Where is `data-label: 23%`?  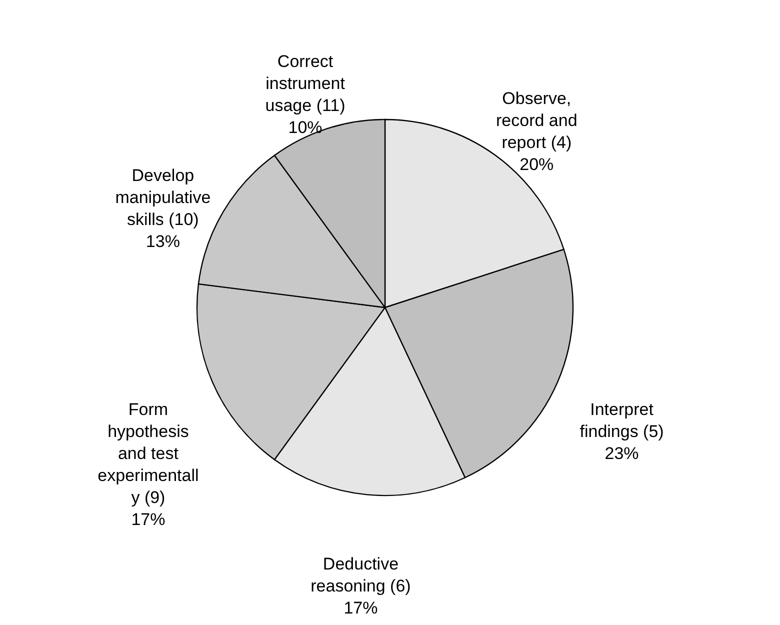
data-label: 23% is located at coordinates (621, 453).